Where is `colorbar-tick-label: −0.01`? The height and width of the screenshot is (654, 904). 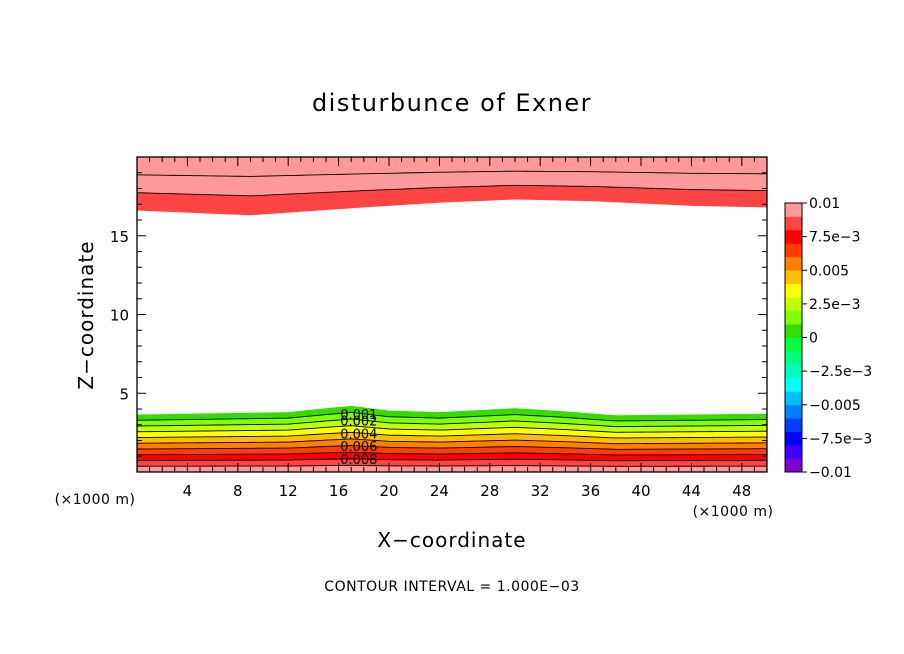
colorbar-tick-label: −0.01 is located at coordinates (830, 473).